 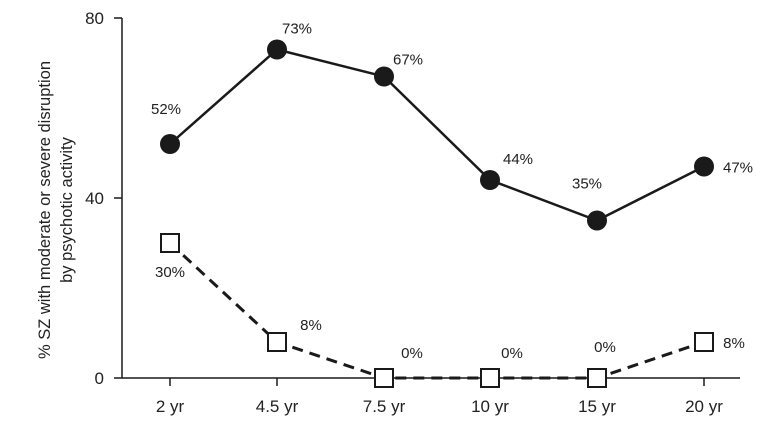 I want to click on y-axis-label-line1: % SZ with moderate or severe disruption, so click(x=45, y=210).